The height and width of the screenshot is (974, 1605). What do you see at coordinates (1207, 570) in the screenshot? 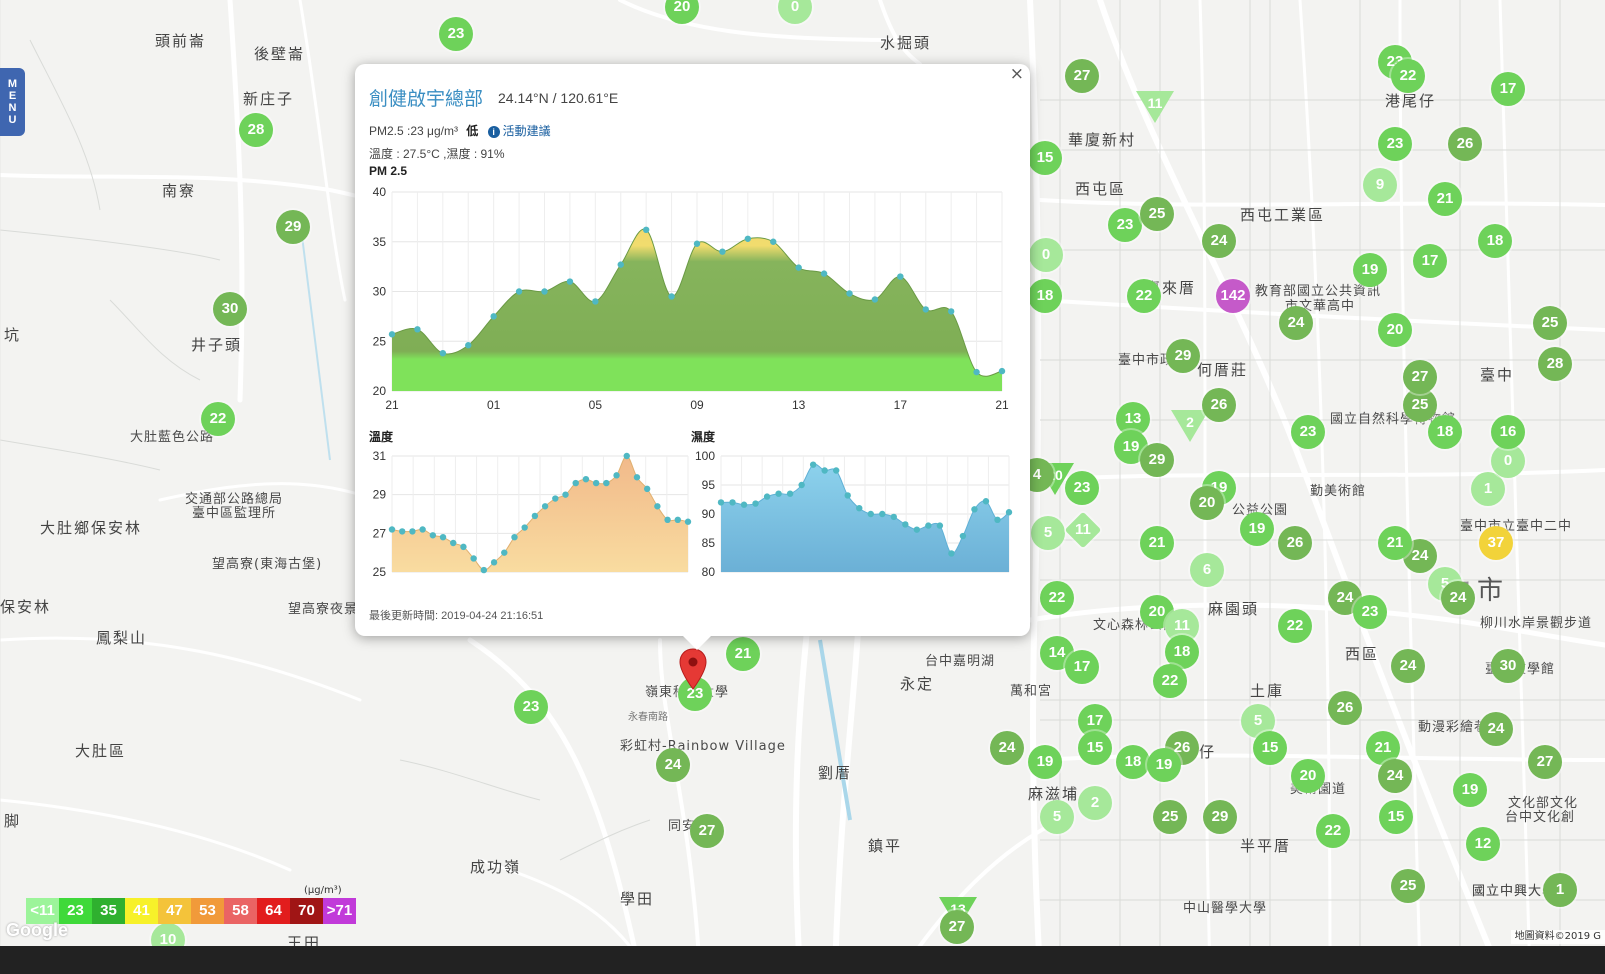
I see `station-marker: 6` at bounding box center [1207, 570].